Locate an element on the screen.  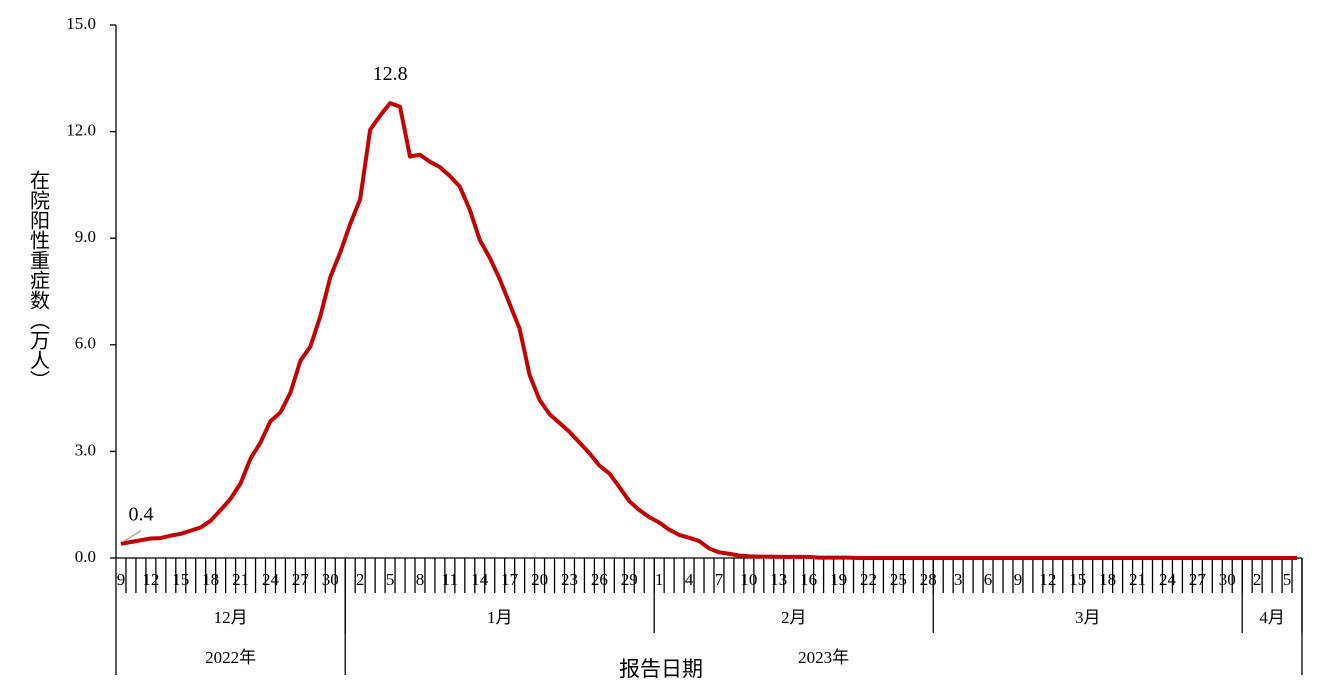
x-tick-label: 17 is located at coordinates (510, 579).